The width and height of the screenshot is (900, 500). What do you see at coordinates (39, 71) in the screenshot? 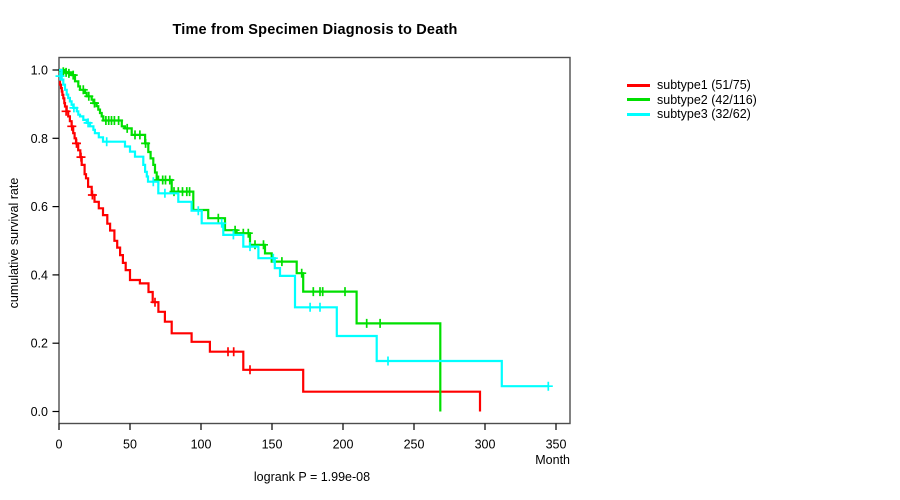
I see `svg-text: 1.0` at bounding box center [39, 71].